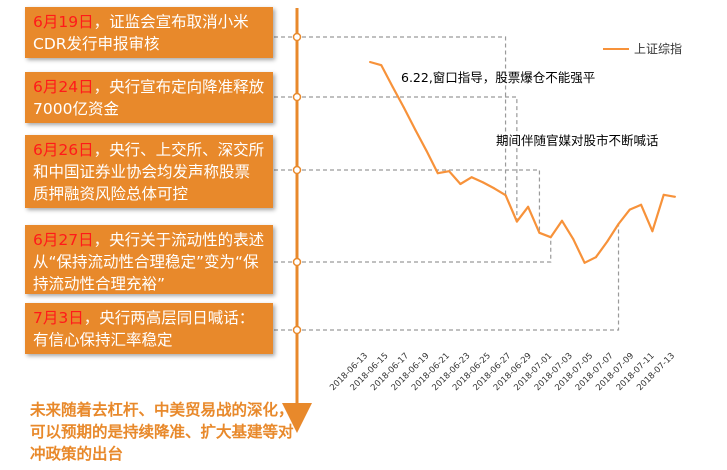 The height and width of the screenshot is (470, 727). Describe the element at coordinates (63, 87) in the screenshot. I see `event-date: 6月24日` at that location.